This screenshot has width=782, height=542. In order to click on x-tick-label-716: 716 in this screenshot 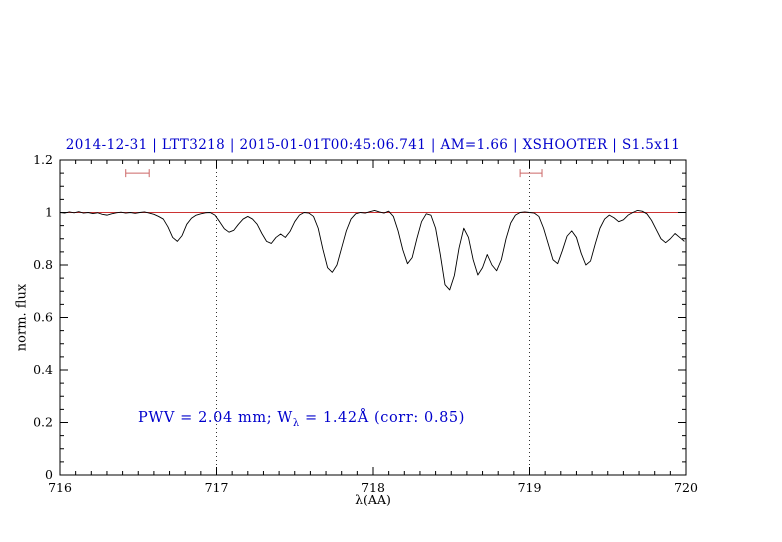, I will do `click(60, 487)`.